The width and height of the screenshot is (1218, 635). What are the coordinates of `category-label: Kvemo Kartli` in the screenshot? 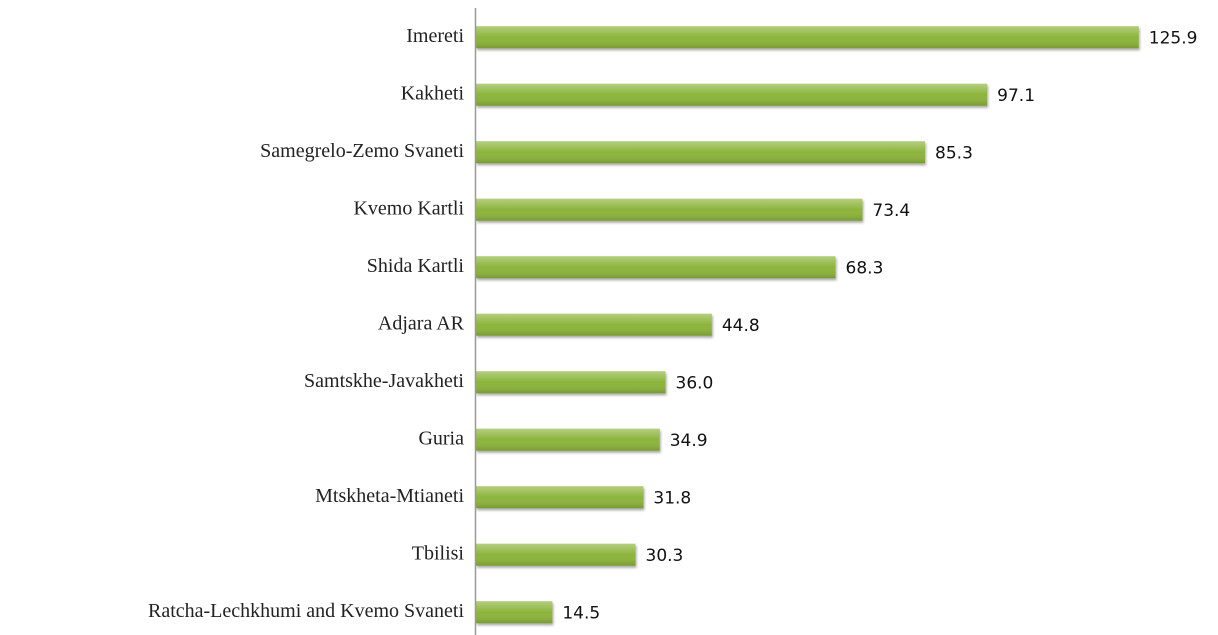 It's located at (408, 208).